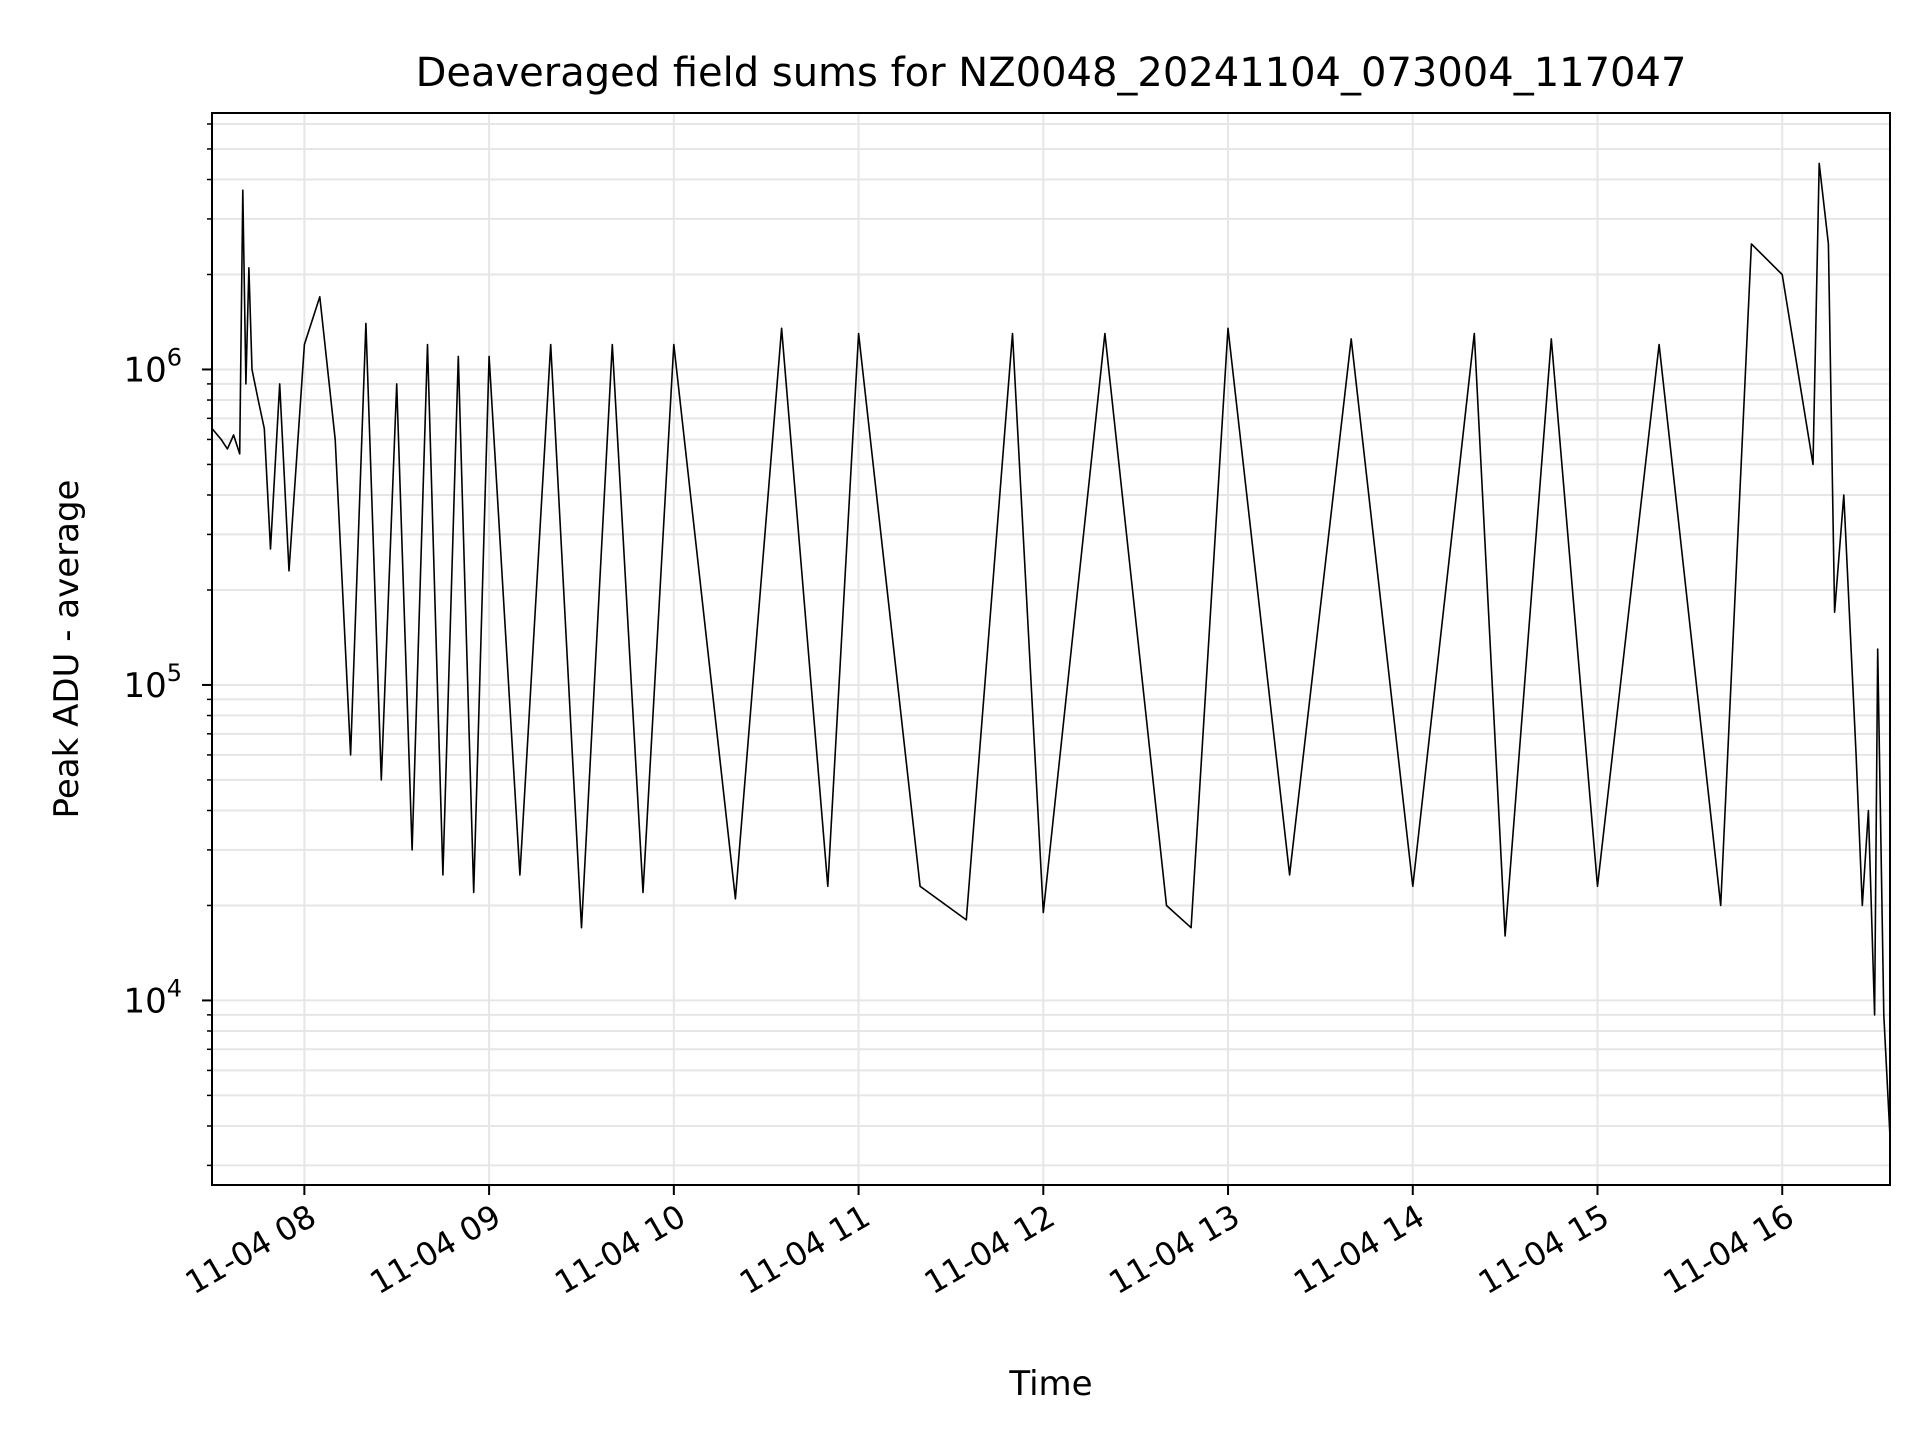 This screenshot has height=1440, width=1920. What do you see at coordinates (152, 997) in the screenshot?
I see `y-tick-label: 10⁴` at bounding box center [152, 997].